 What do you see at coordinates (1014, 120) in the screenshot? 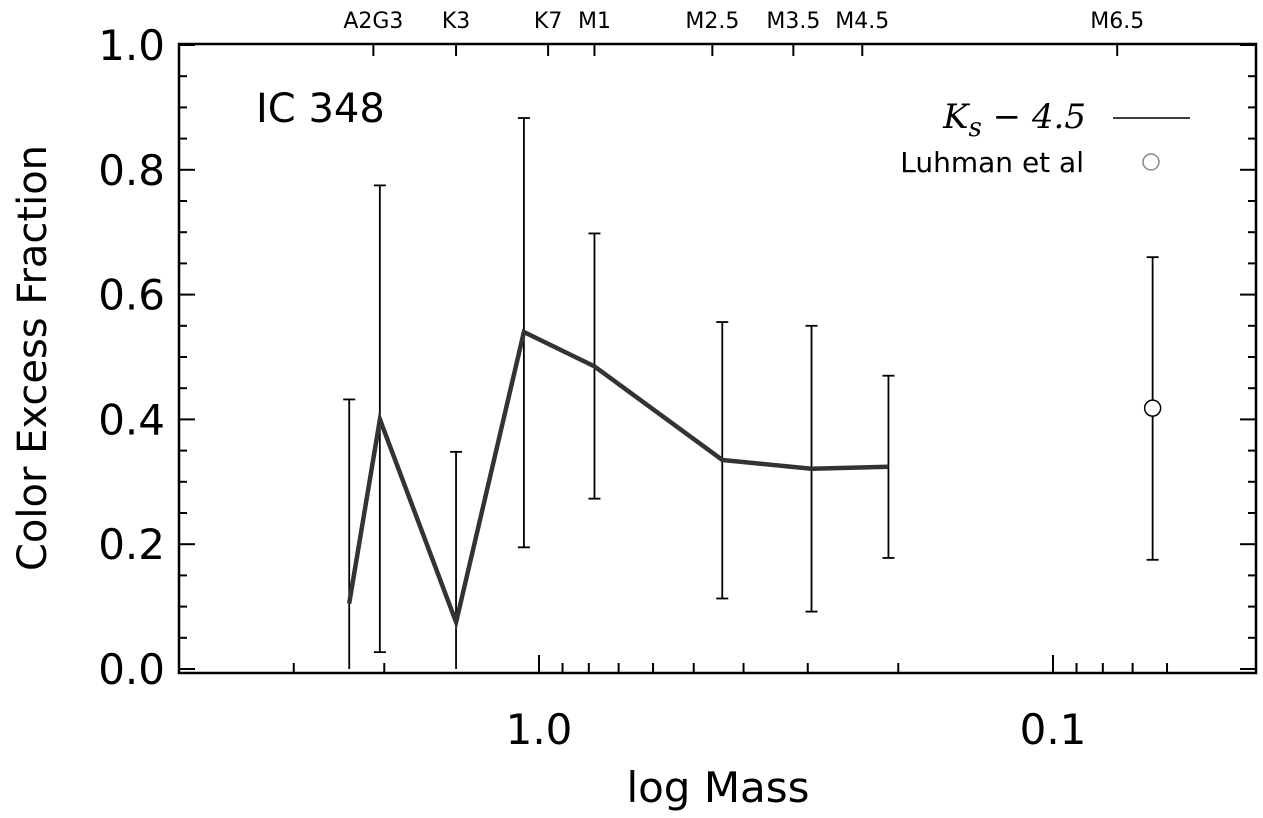
I see `legend-label-ks: Ks − 4.5` at bounding box center [1014, 120].